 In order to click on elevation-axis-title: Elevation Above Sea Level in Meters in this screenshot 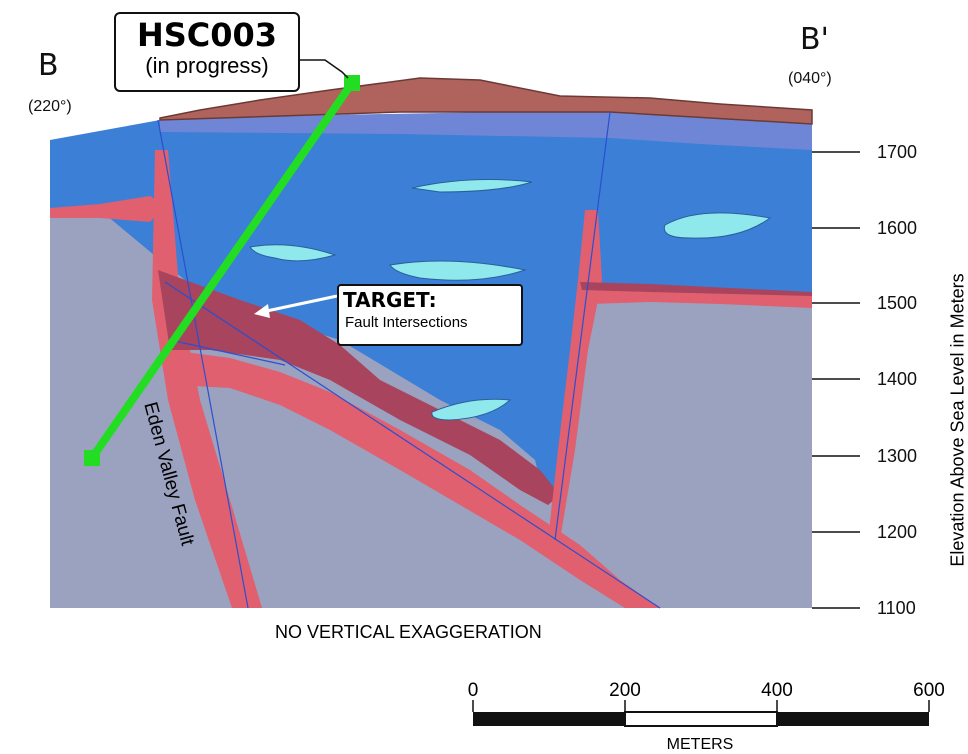, I will do `click(958, 419)`.